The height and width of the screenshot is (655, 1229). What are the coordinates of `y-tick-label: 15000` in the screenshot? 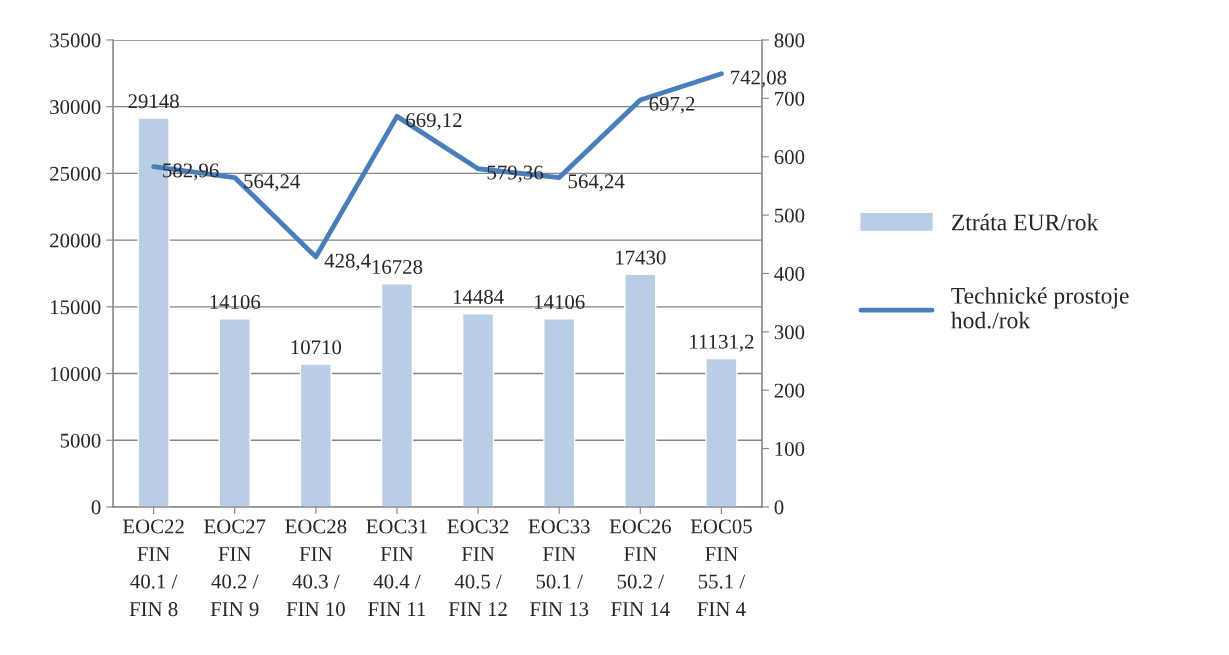 It's located at (76, 307).